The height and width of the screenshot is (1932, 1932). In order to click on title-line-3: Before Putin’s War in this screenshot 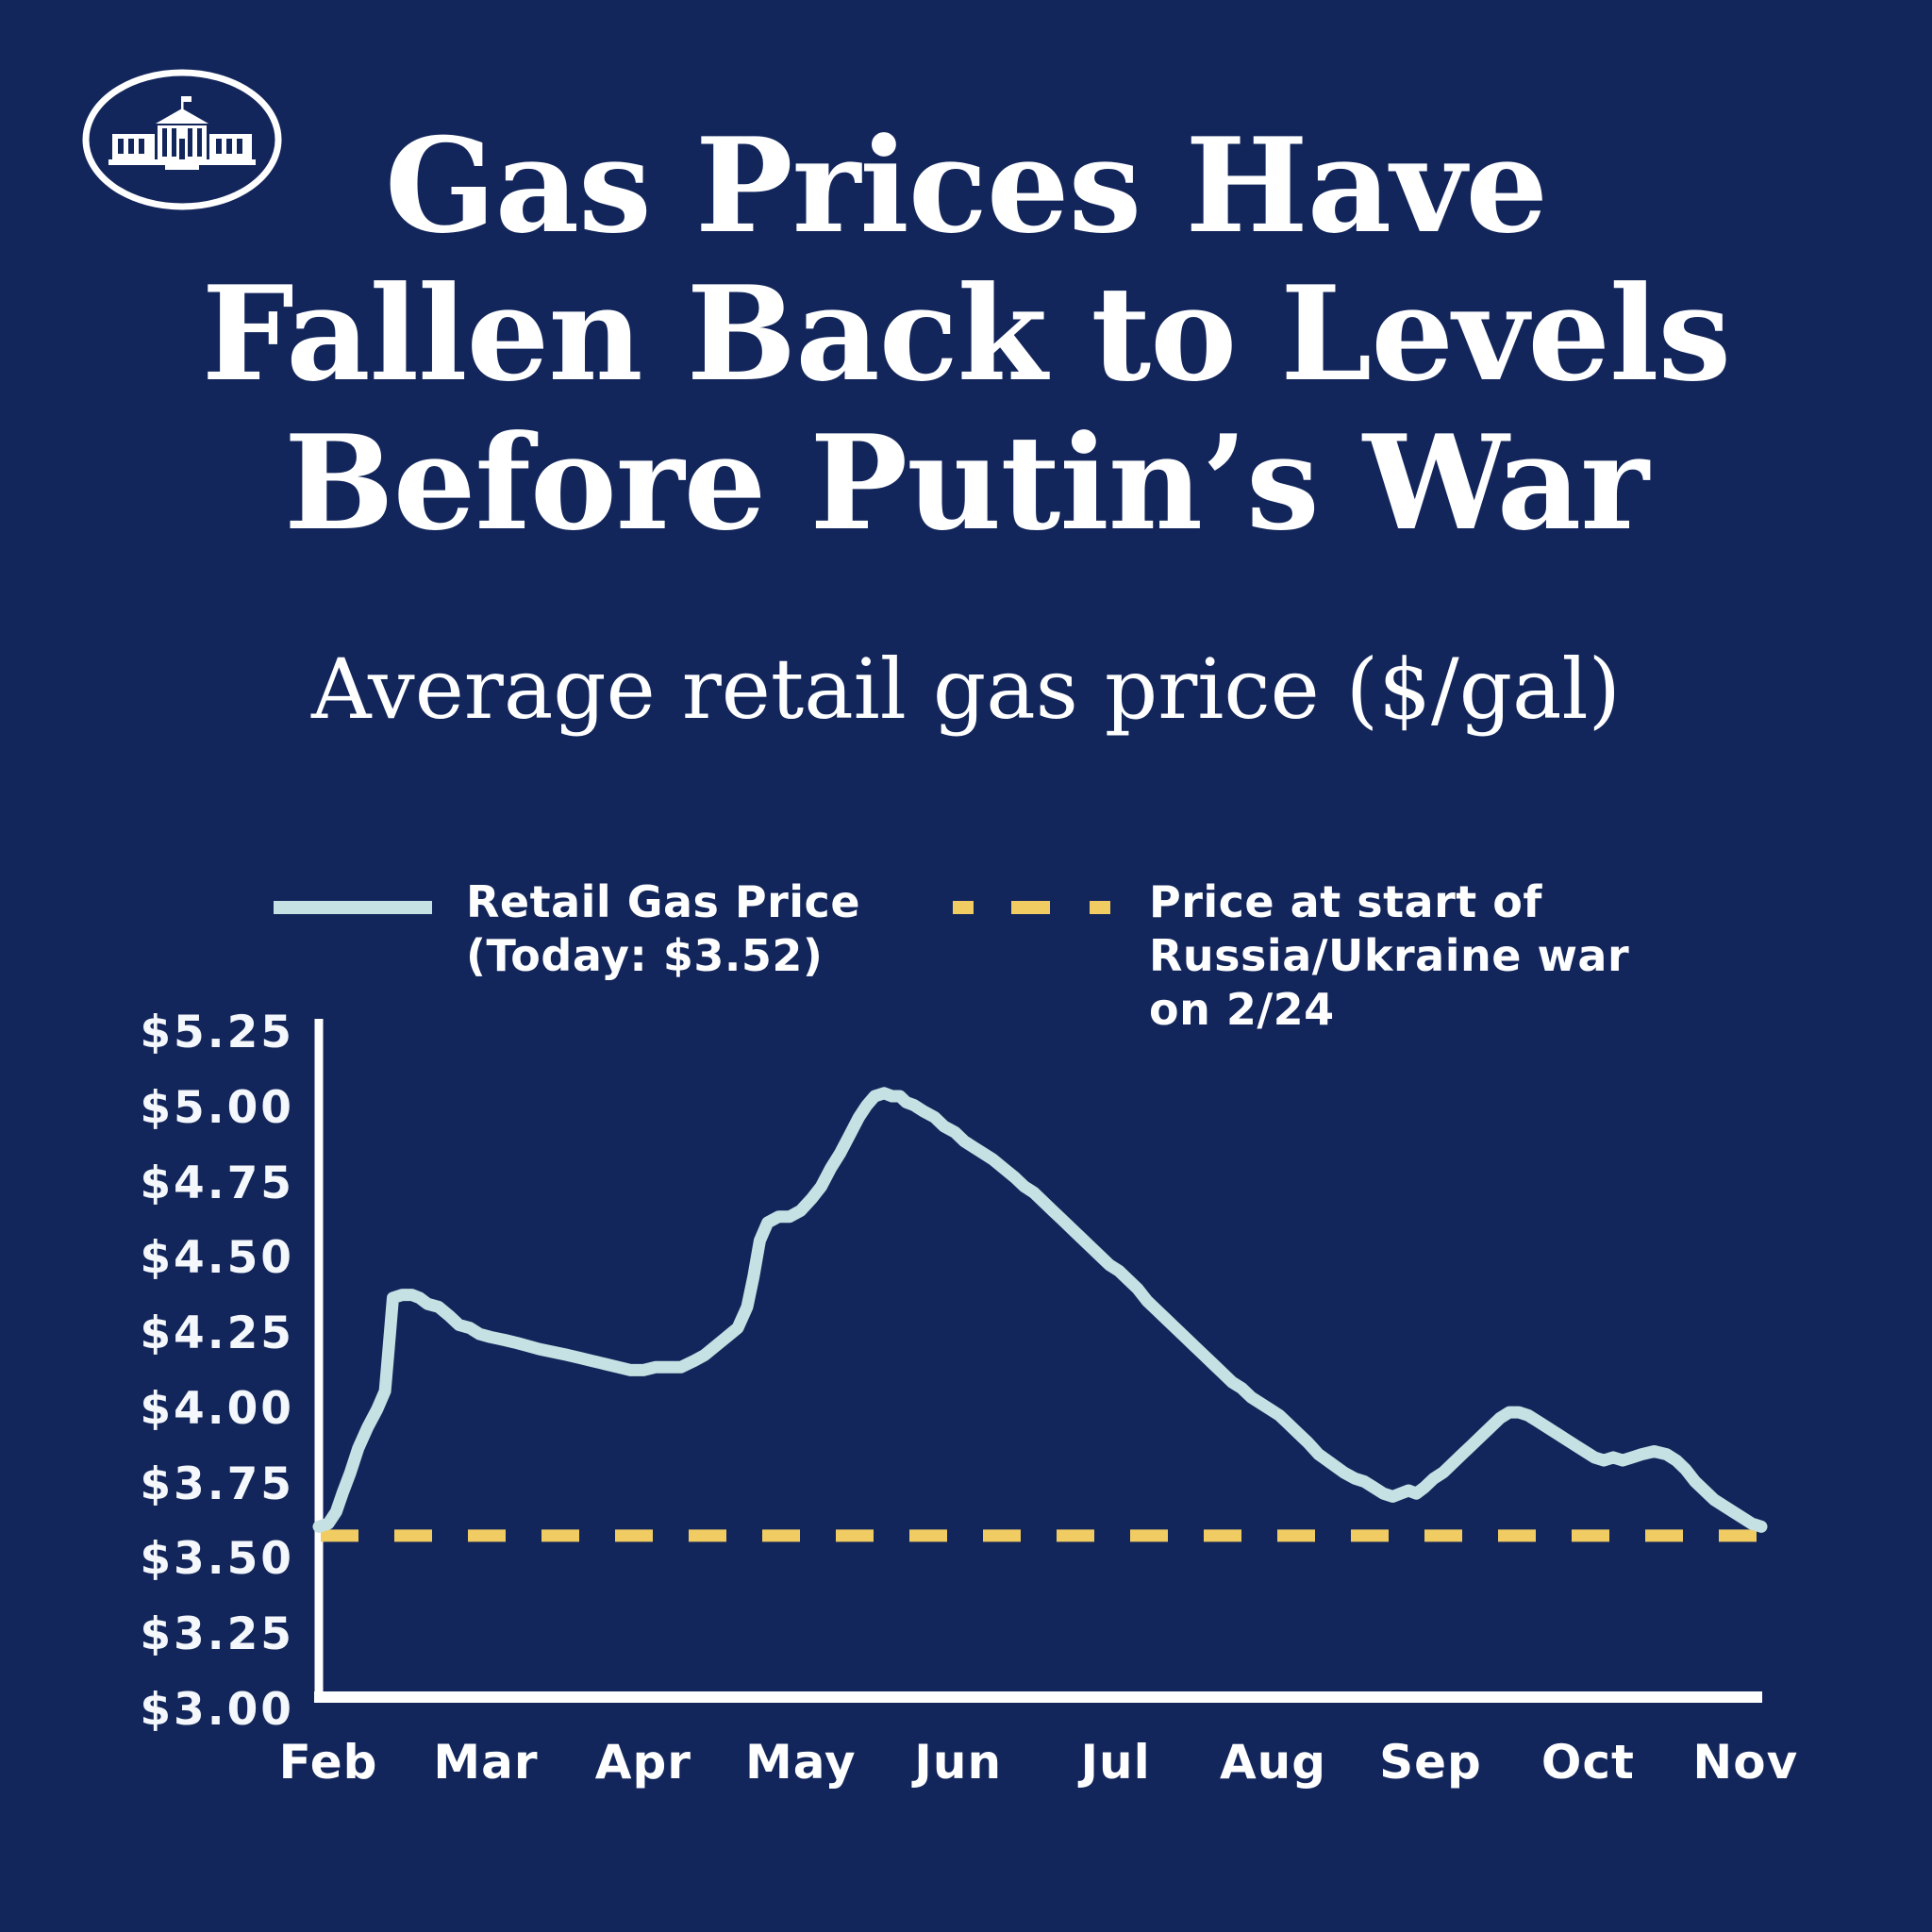, I will do `click(967, 482)`.